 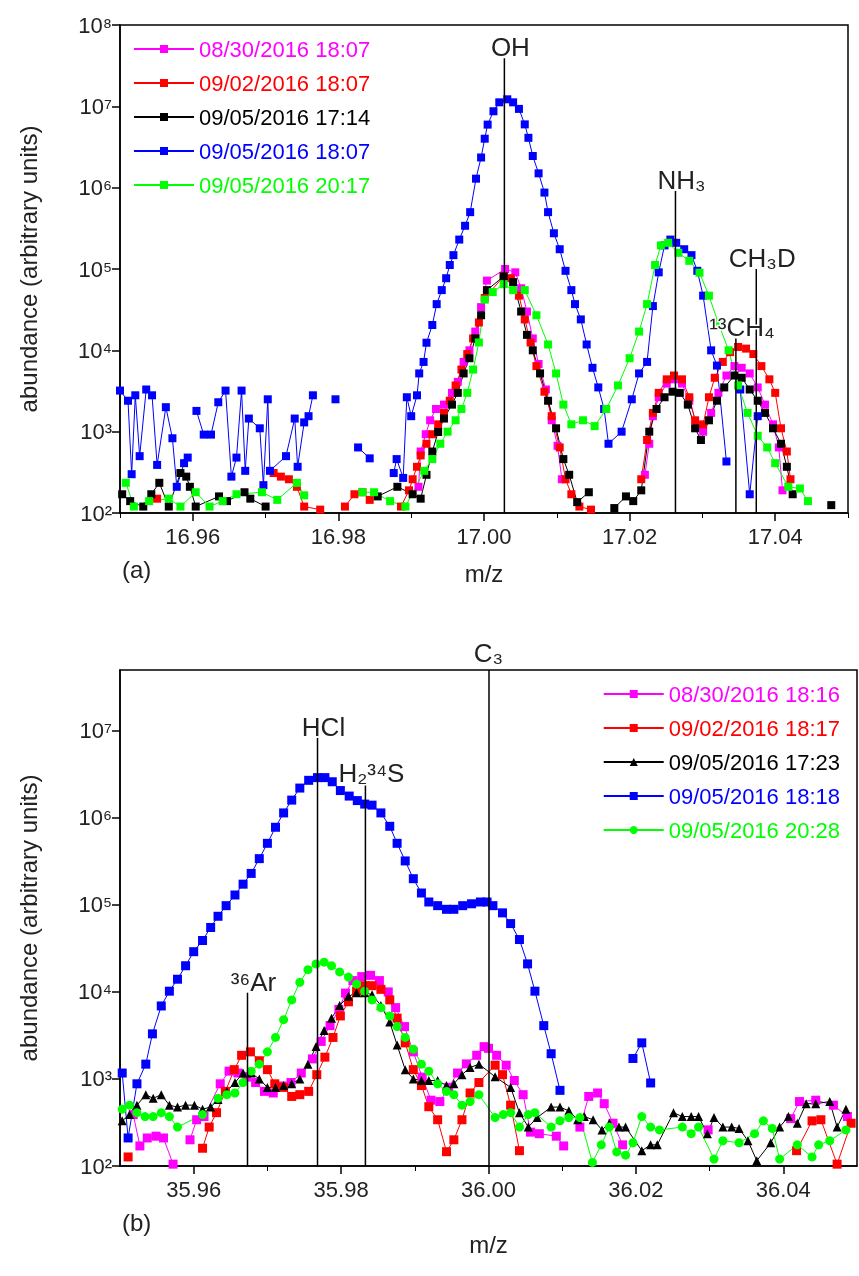 What do you see at coordinates (137, 1222) in the screenshot?
I see `text: (b)` at bounding box center [137, 1222].